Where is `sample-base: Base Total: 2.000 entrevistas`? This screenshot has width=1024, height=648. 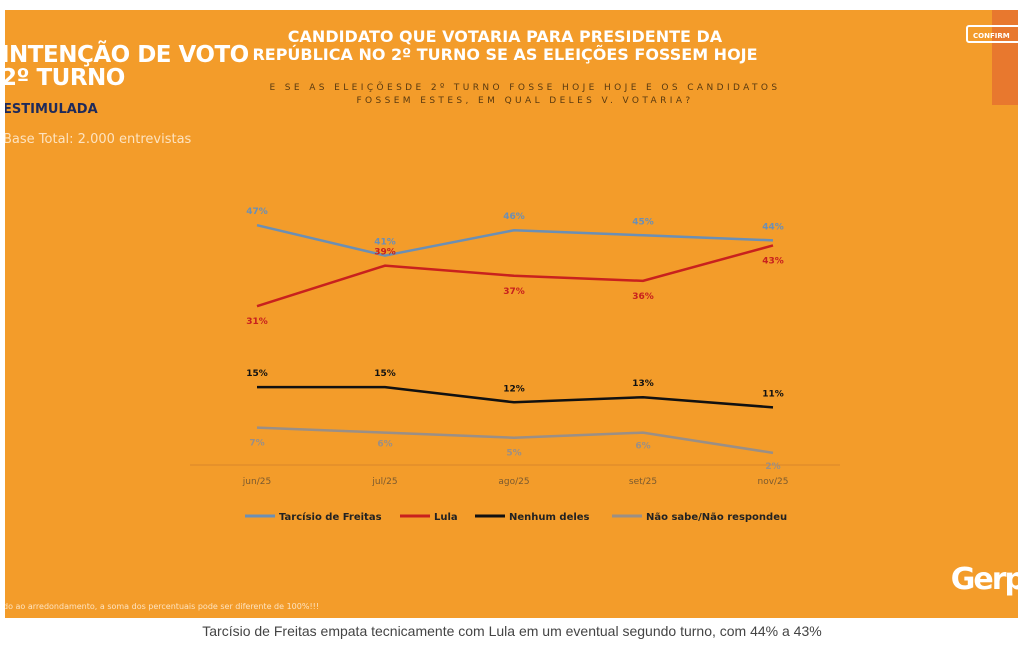 sample-base: Base Total: 2.000 entrevistas is located at coordinates (98, 139).